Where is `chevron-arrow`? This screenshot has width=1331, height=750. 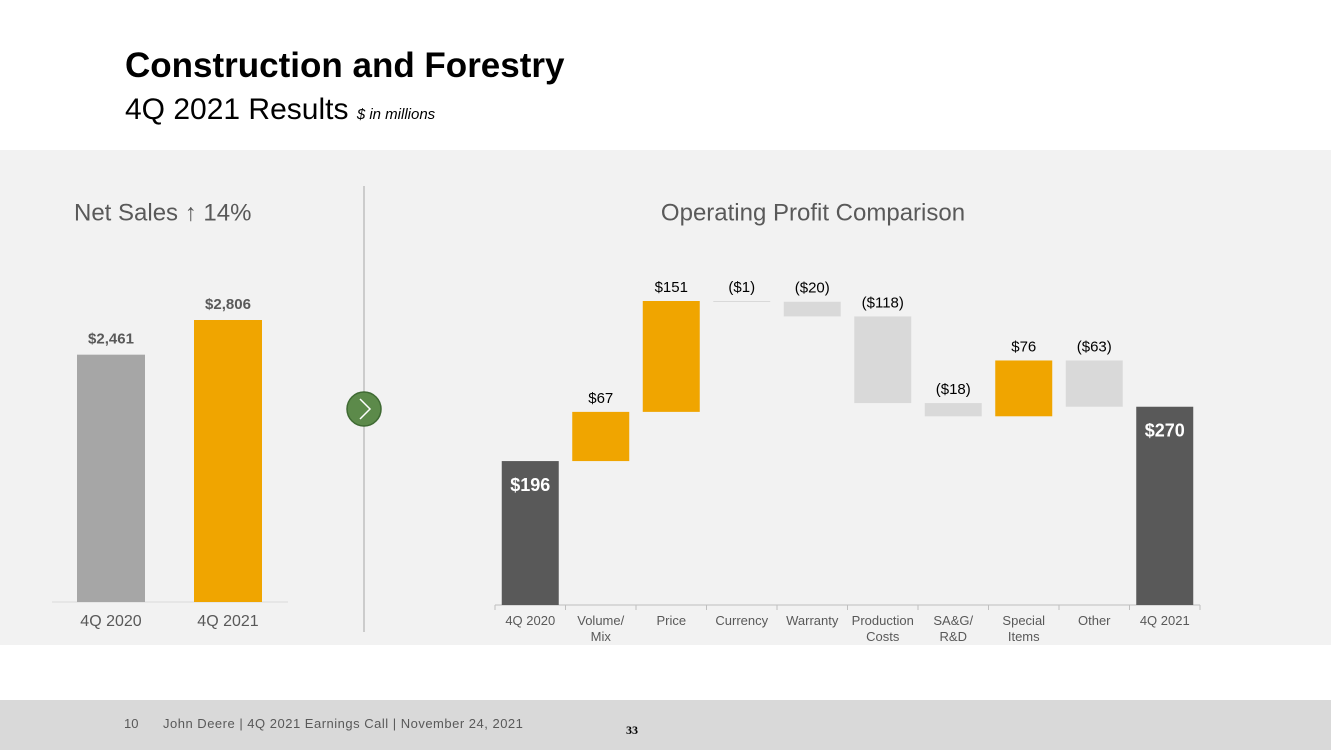
chevron-arrow is located at coordinates (365, 409).